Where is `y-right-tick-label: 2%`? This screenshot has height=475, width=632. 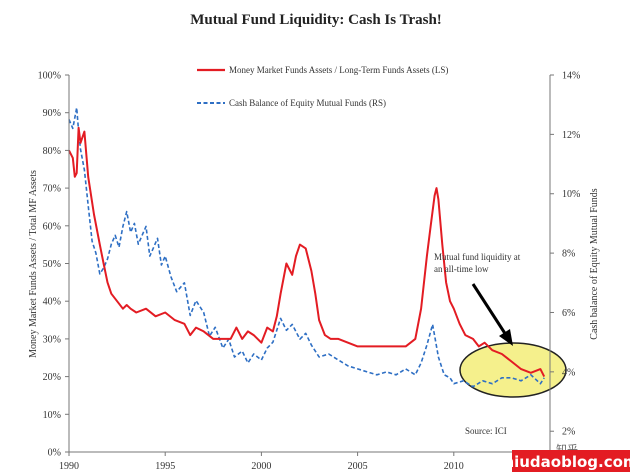
y-right-tick-label: 2% is located at coordinates (568, 432).